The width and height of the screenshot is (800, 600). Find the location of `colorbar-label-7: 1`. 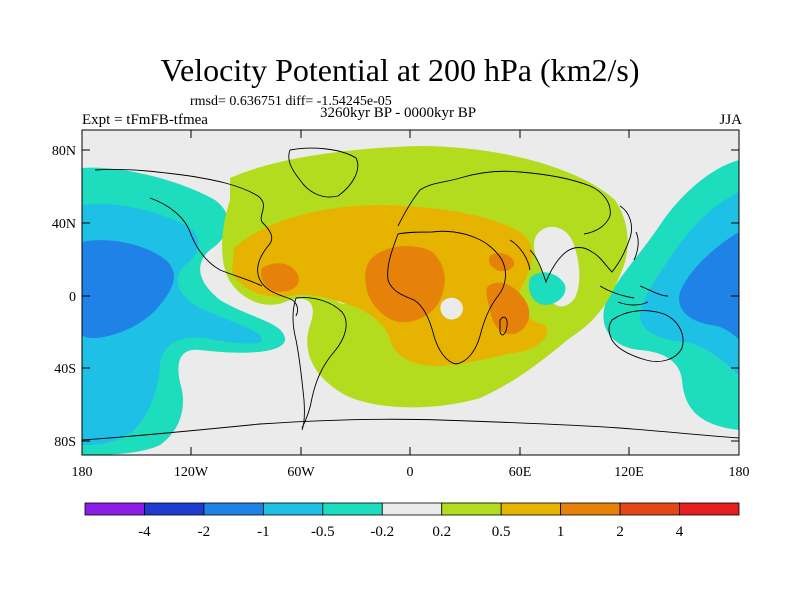

colorbar-label-7: 1 is located at coordinates (561, 532).